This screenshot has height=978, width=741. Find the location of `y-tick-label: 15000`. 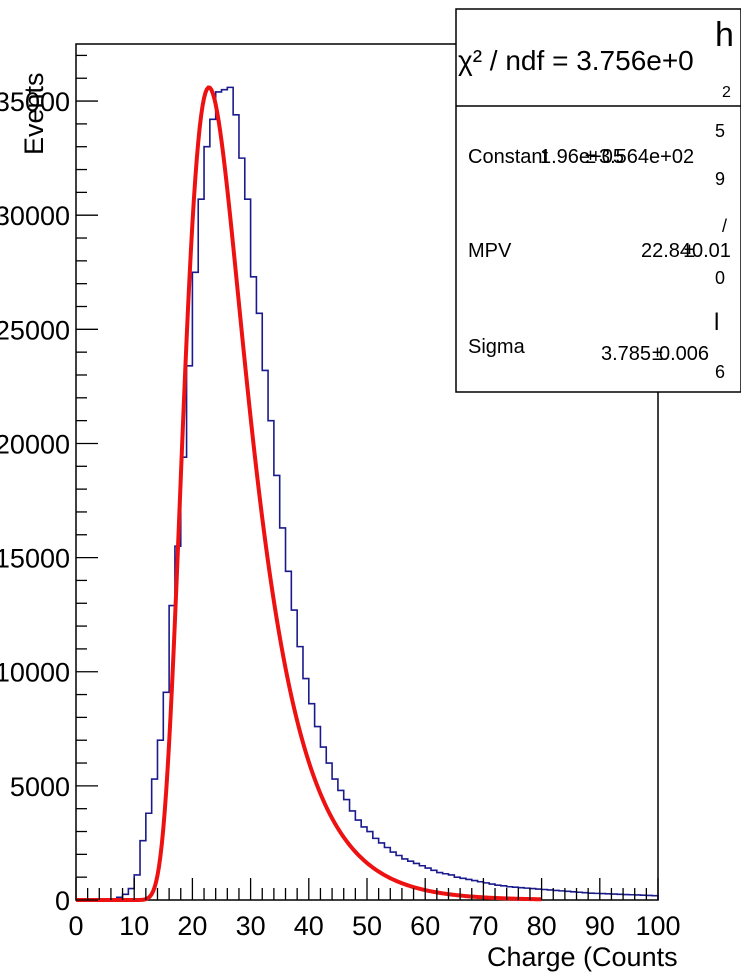

y-tick-label: 15000 is located at coordinates (35, 559).